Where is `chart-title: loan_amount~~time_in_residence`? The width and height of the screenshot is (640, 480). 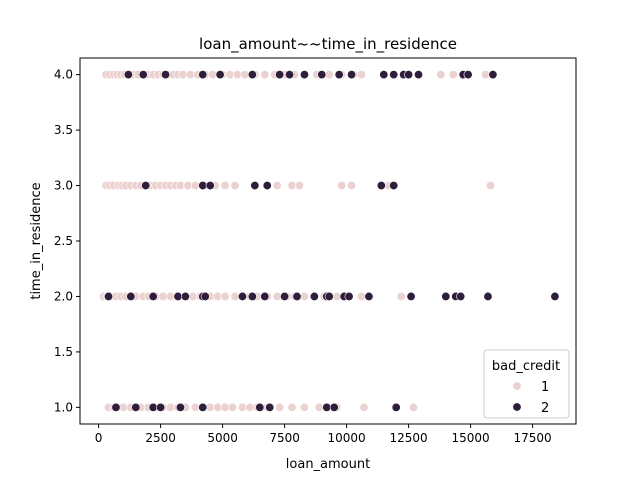
chart-title: loan_amount~~time_in_residence is located at coordinates (328, 44).